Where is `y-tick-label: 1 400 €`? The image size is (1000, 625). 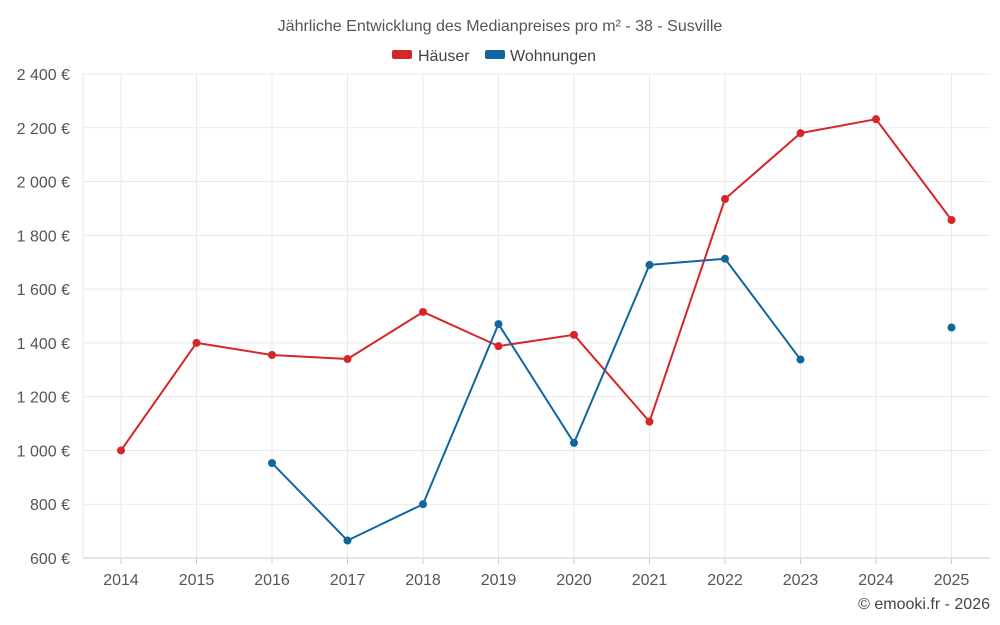 y-tick-label: 1 400 € is located at coordinates (43, 344).